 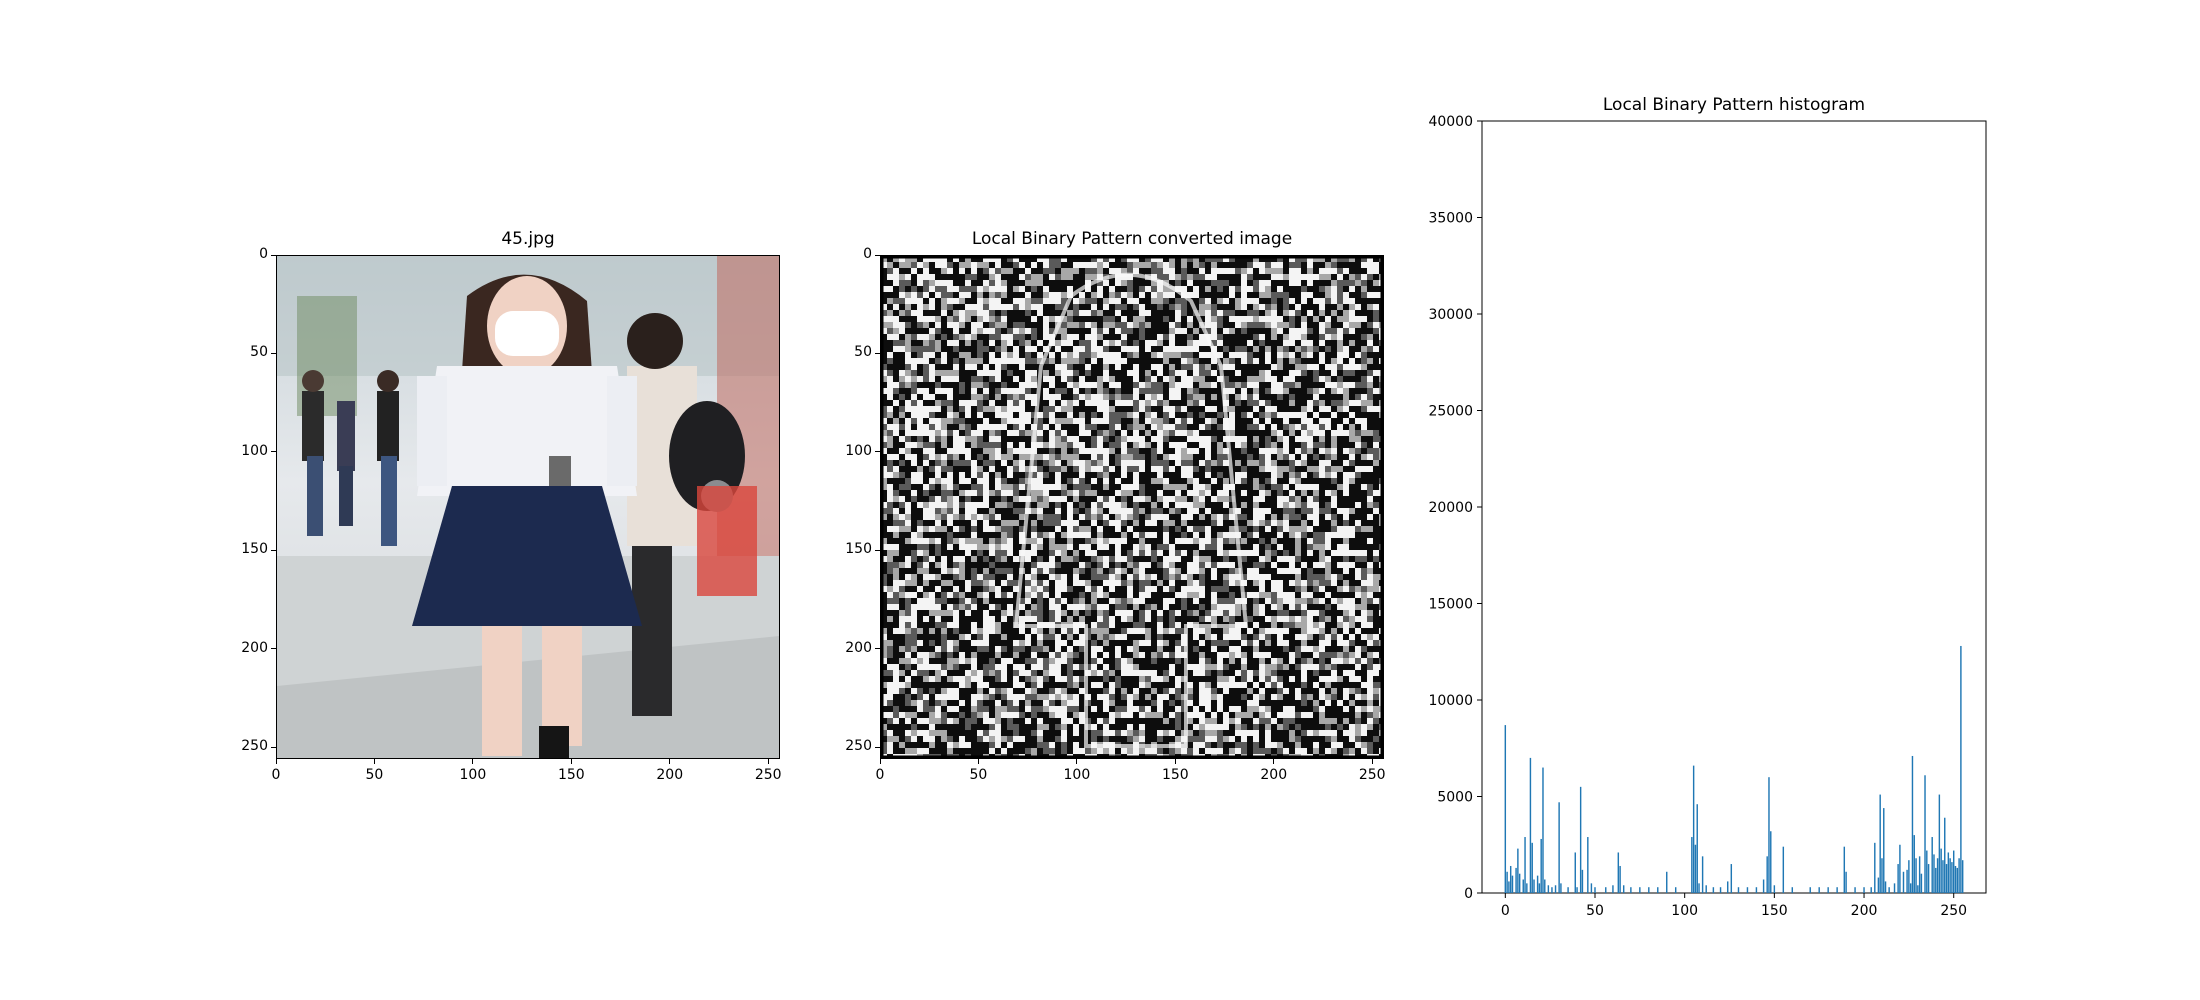 I want to click on histogram-x-tick-label: 100, so click(x=1684, y=911).